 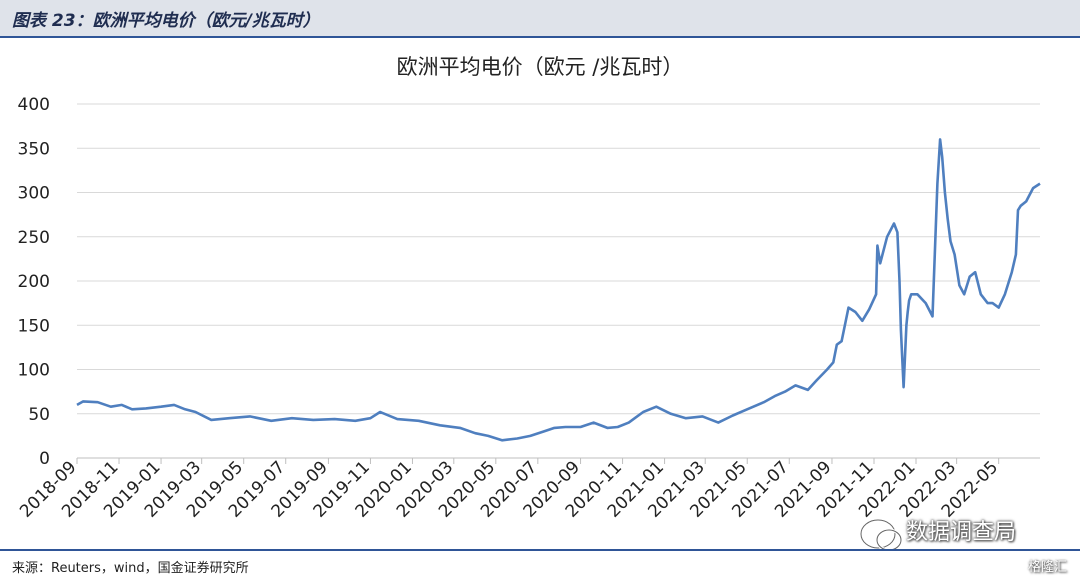 What do you see at coordinates (1048, 567) in the screenshot?
I see `watermark-subtext: 格隆汇` at bounding box center [1048, 567].